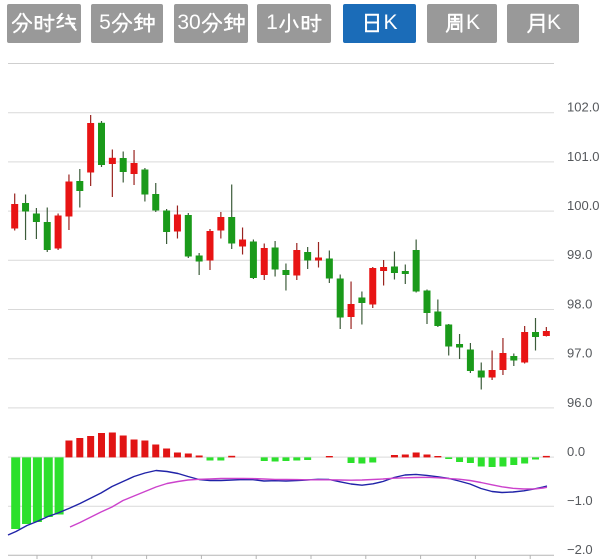 The height and width of the screenshot is (559, 604). Describe the element at coordinates (579, 353) in the screenshot. I see `svg-text: 97.0` at that location.